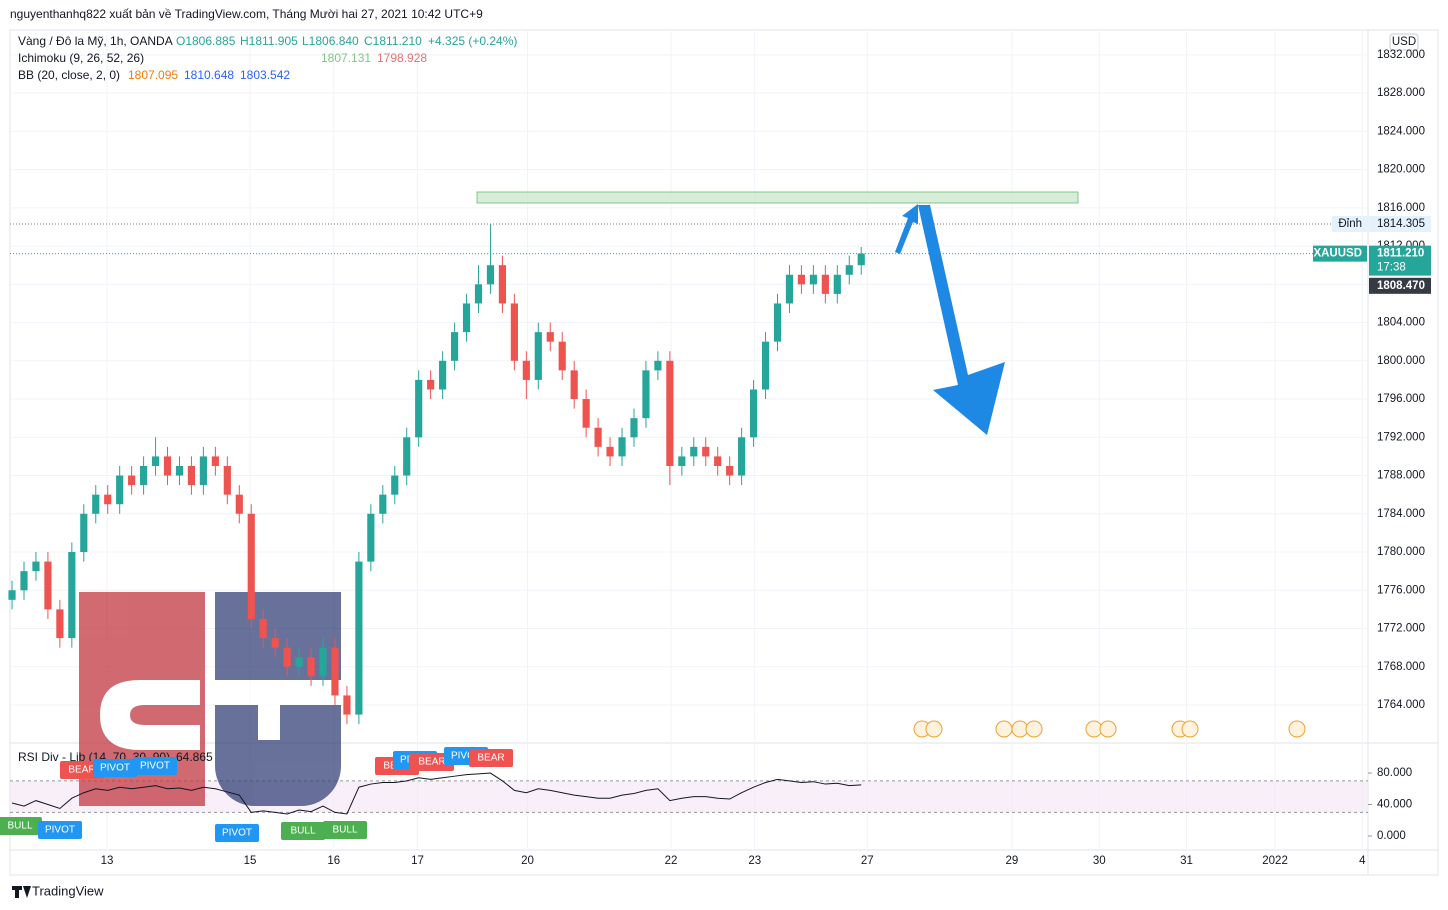  I want to click on y-tick-label: 1768.000, so click(1401, 667).